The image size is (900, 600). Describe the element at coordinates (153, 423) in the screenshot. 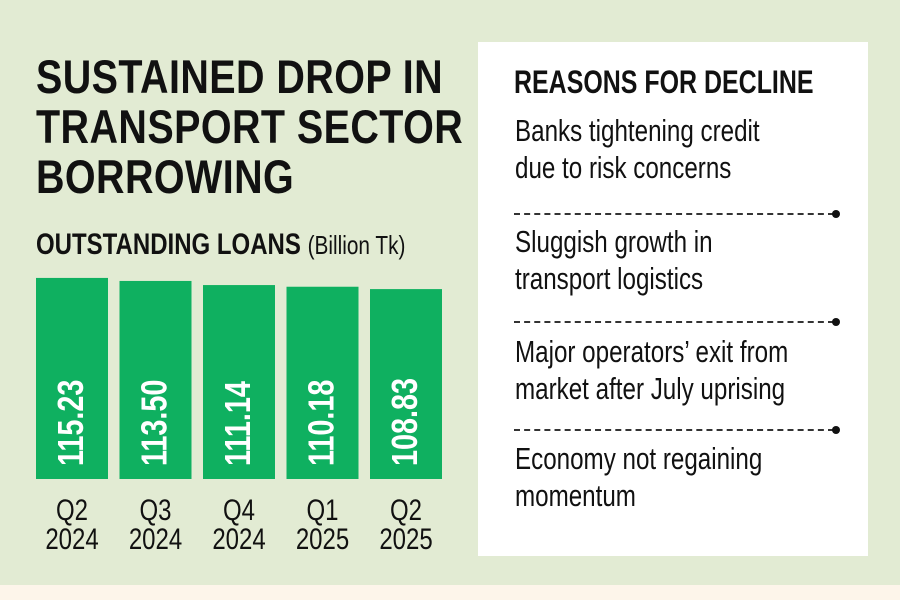

I see `bar-value-label: 113.50` at that location.